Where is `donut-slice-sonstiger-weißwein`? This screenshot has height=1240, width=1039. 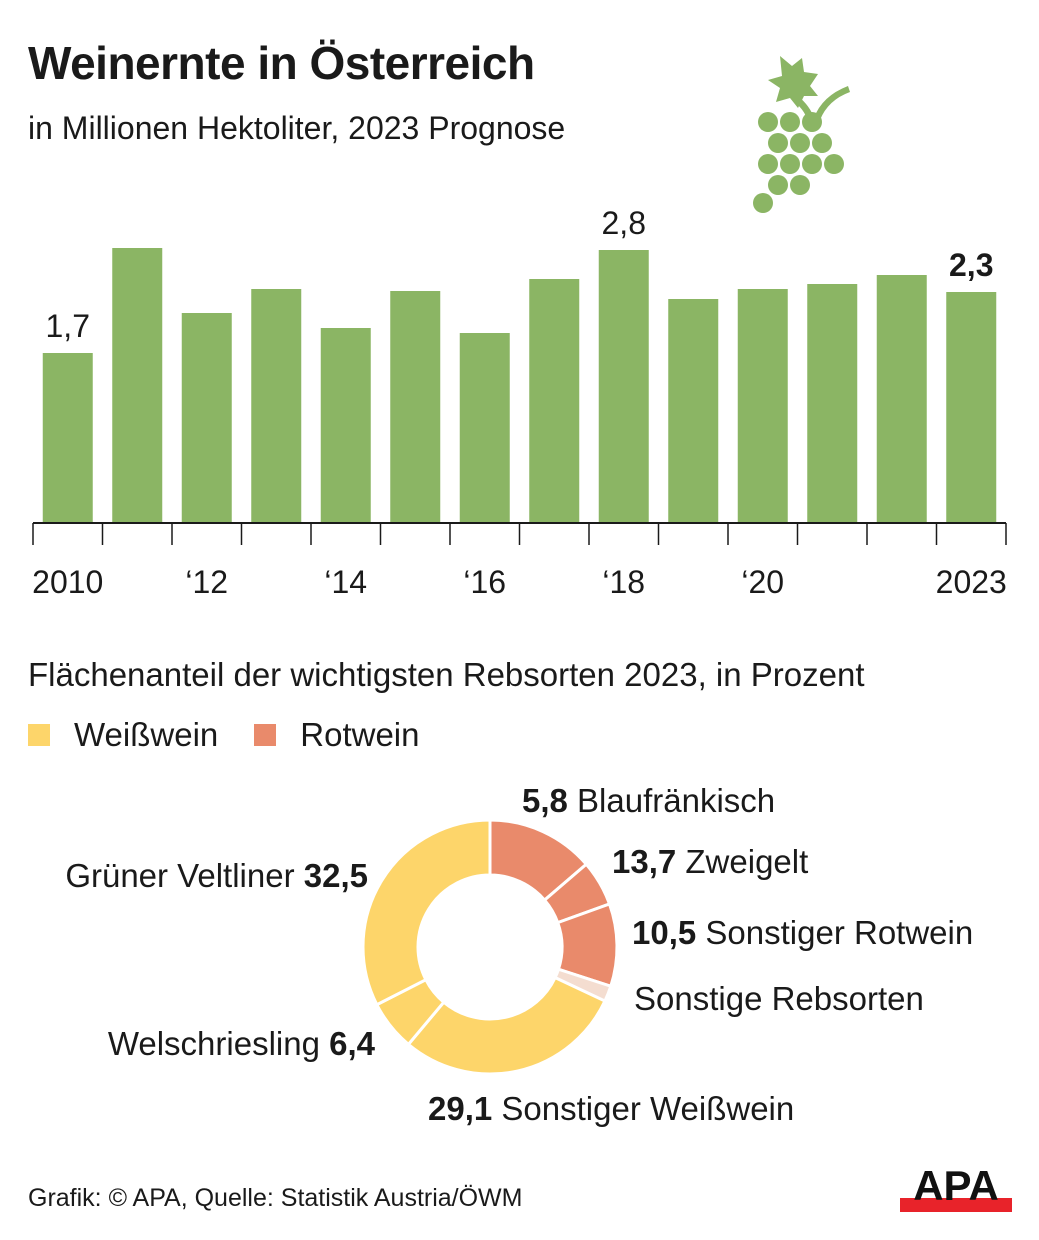
donut-slice-sonstiger-weißwein is located at coordinates (506, 1025).